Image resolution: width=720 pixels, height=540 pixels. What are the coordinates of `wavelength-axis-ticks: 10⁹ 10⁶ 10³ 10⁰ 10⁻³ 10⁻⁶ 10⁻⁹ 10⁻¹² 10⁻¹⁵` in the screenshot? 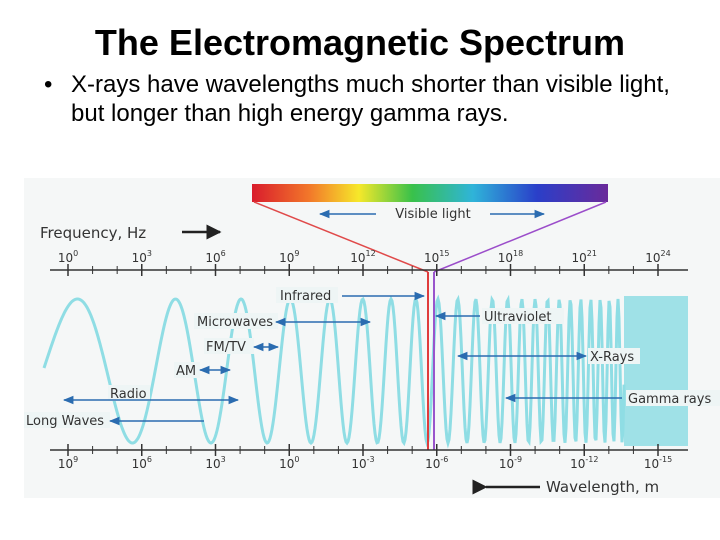 It's located at (365, 457).